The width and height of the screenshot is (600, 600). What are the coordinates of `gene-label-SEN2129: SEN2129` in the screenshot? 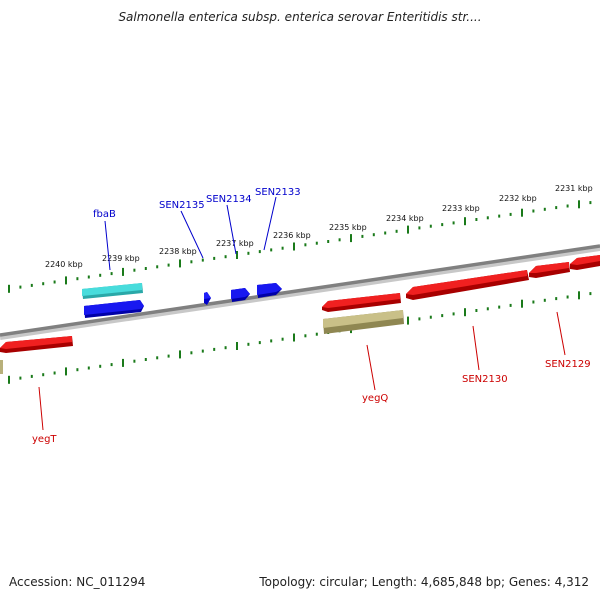 It's located at (568, 364).